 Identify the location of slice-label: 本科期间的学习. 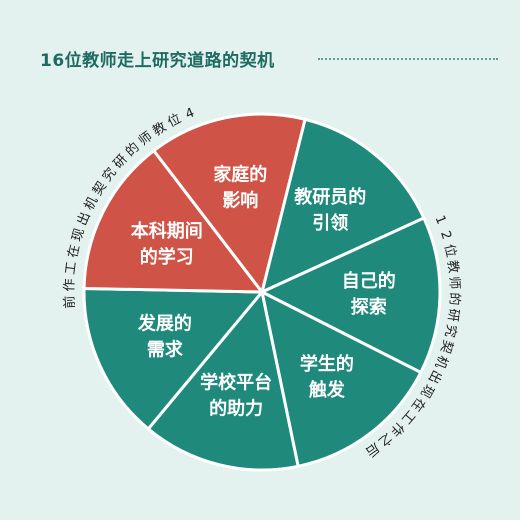
(167, 244).